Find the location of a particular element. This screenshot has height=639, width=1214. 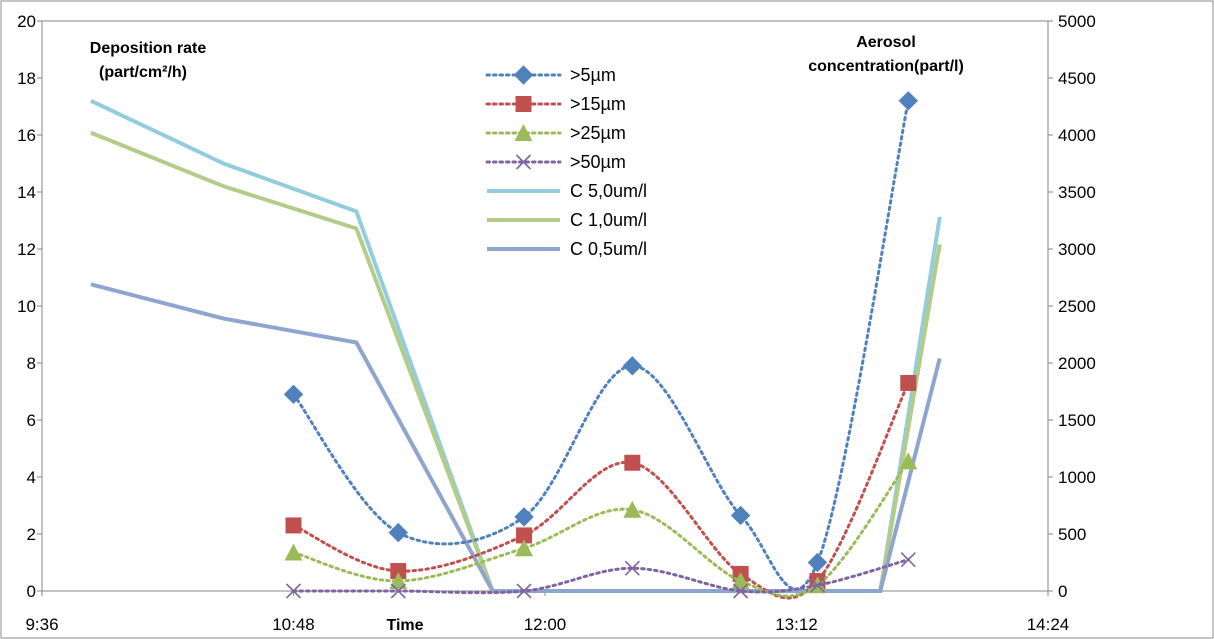

legend-entry: >5µm is located at coordinates (550, 75).